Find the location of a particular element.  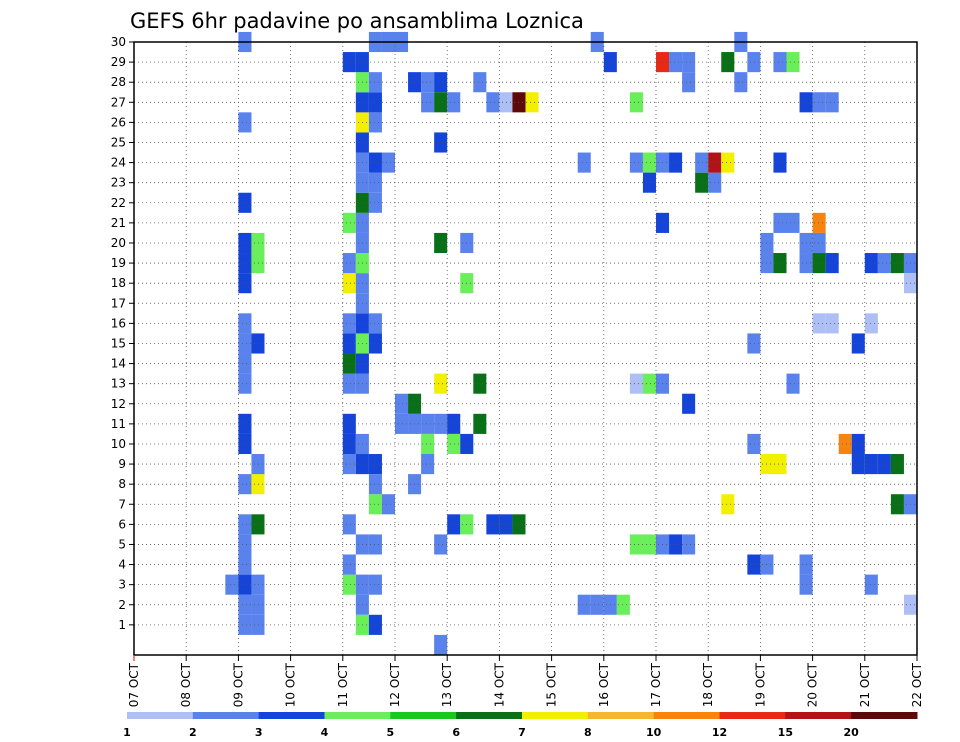

y-tick-label: 28 is located at coordinates (118, 82).